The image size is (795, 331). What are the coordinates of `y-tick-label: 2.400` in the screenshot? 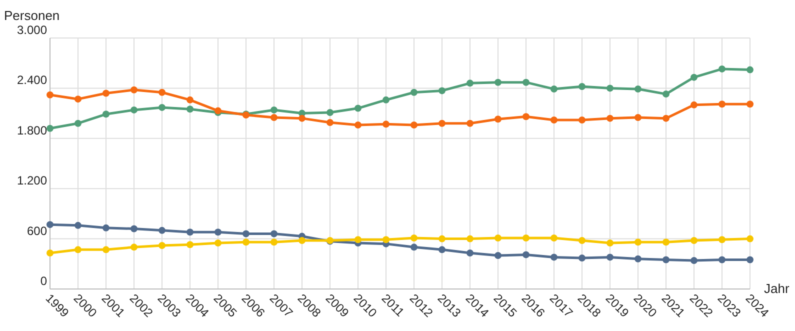 It's located at (32, 80).